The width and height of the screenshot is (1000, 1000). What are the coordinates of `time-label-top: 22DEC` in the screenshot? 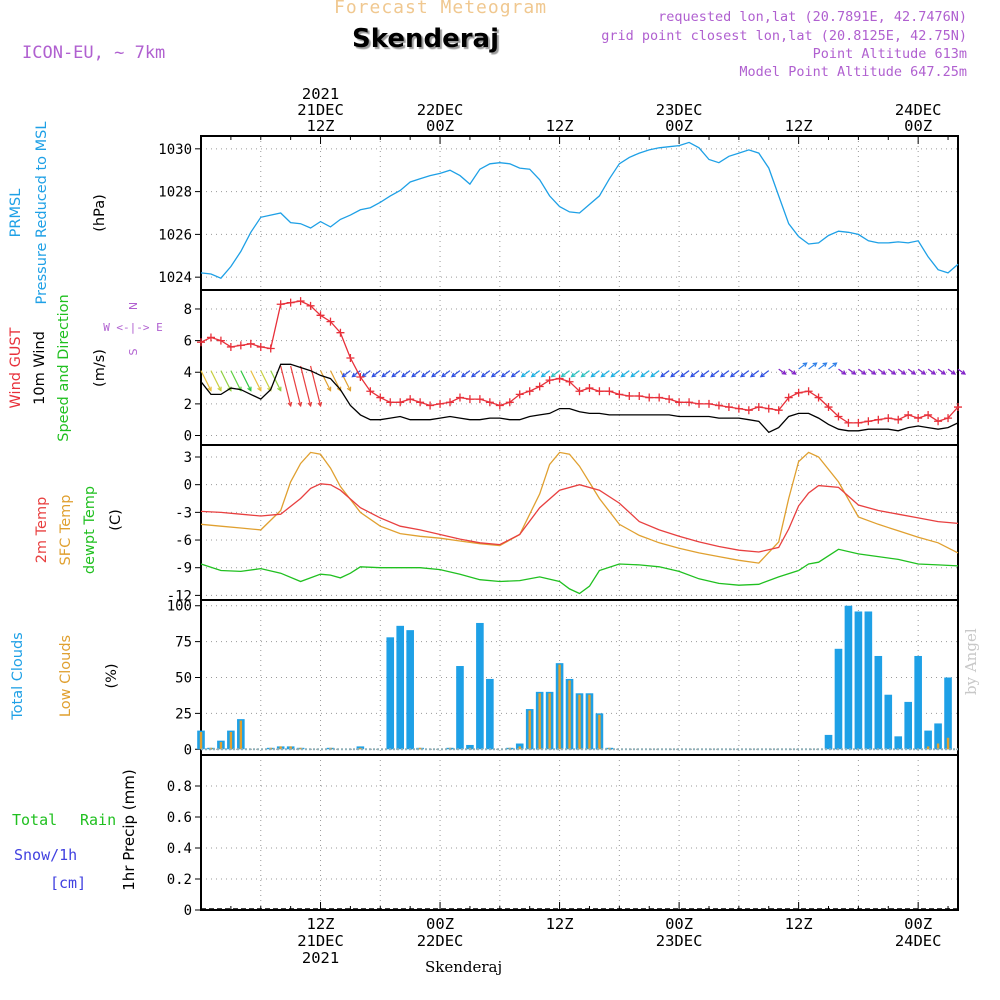 It's located at (440, 110).